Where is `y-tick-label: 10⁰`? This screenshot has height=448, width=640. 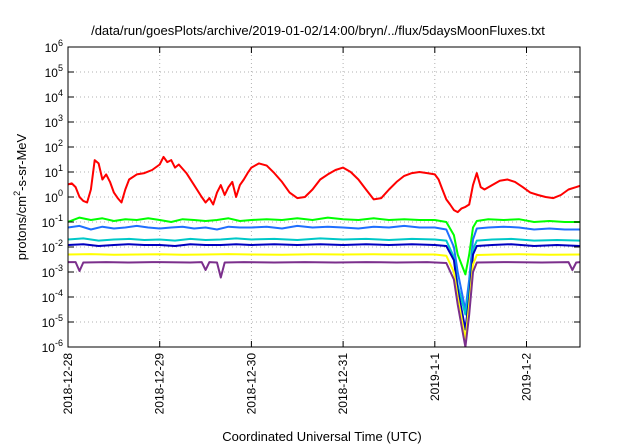
y-tick-label: 10⁰ is located at coordinates (54, 196).